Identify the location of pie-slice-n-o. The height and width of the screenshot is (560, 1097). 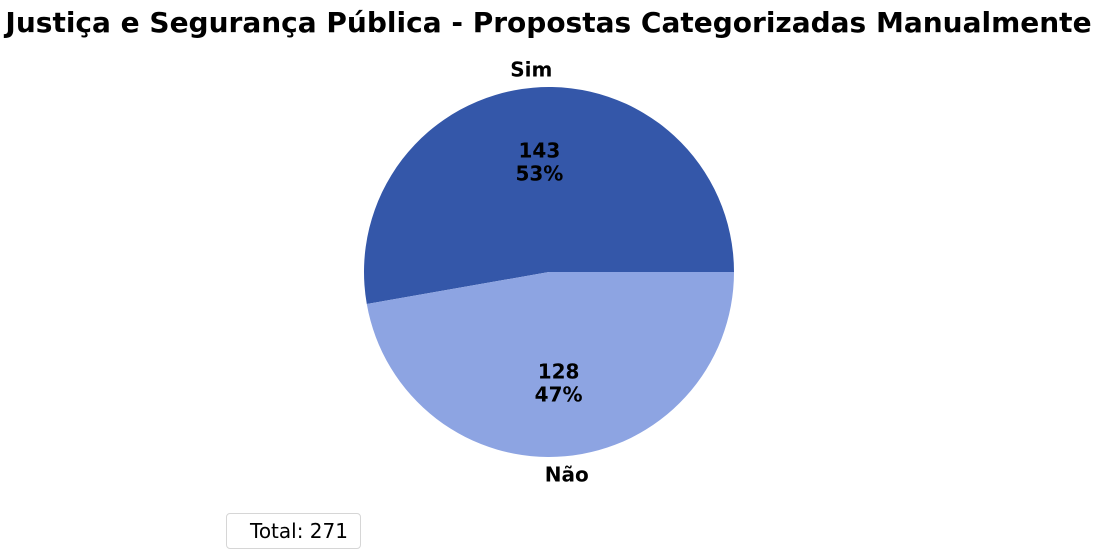
(550, 365).